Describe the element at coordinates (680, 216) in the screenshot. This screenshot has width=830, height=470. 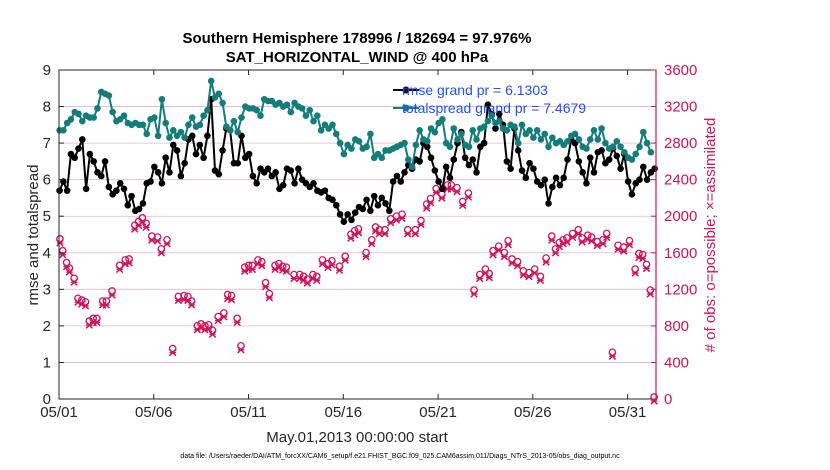
I see `y-right-tick-label: 2000` at that location.